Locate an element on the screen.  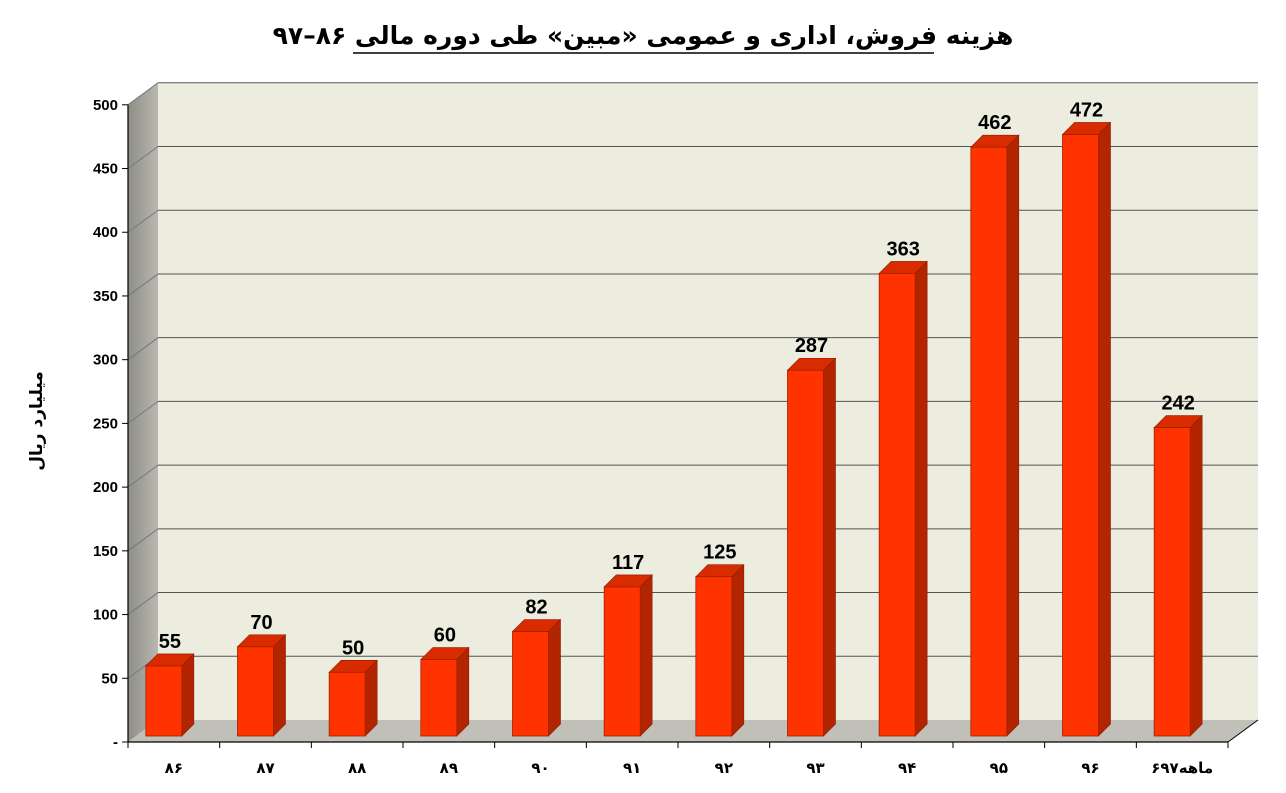
y-tick-label: 250 is located at coordinates (105, 423).